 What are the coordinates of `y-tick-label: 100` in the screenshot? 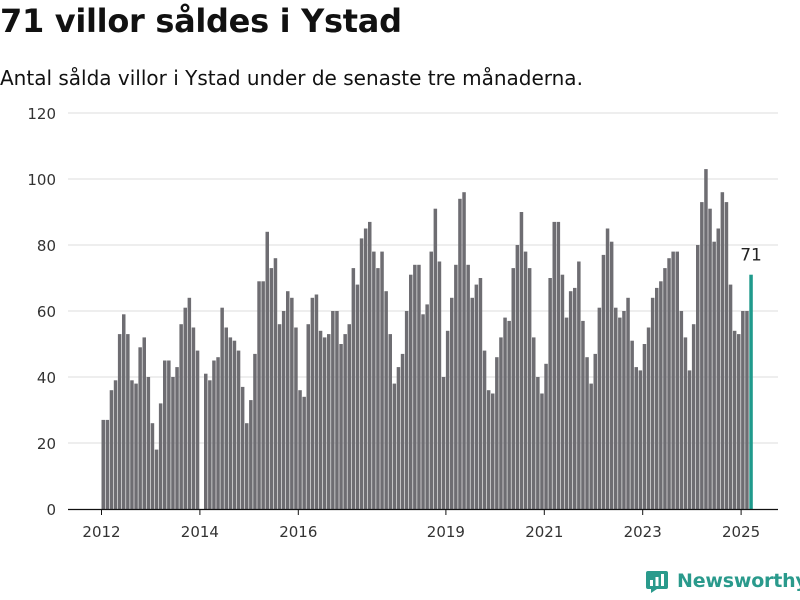 It's located at (41, 180).